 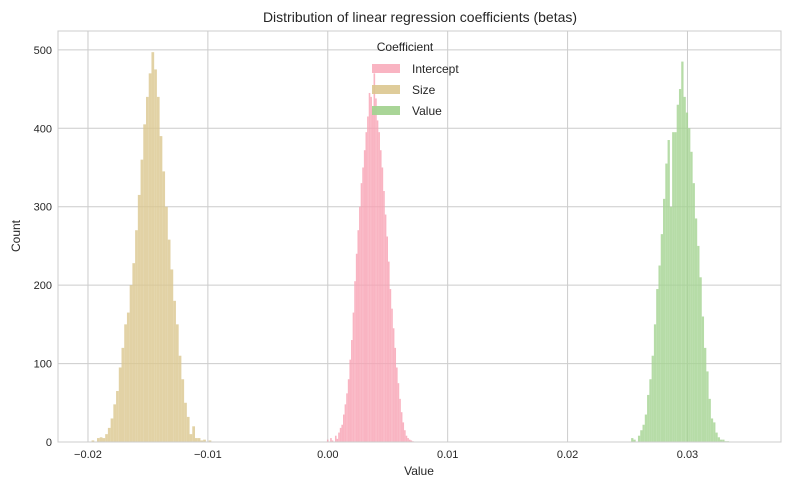 What do you see at coordinates (415, 79) in the screenshot?
I see `legend: Coefficient Intercept Size Value` at bounding box center [415, 79].